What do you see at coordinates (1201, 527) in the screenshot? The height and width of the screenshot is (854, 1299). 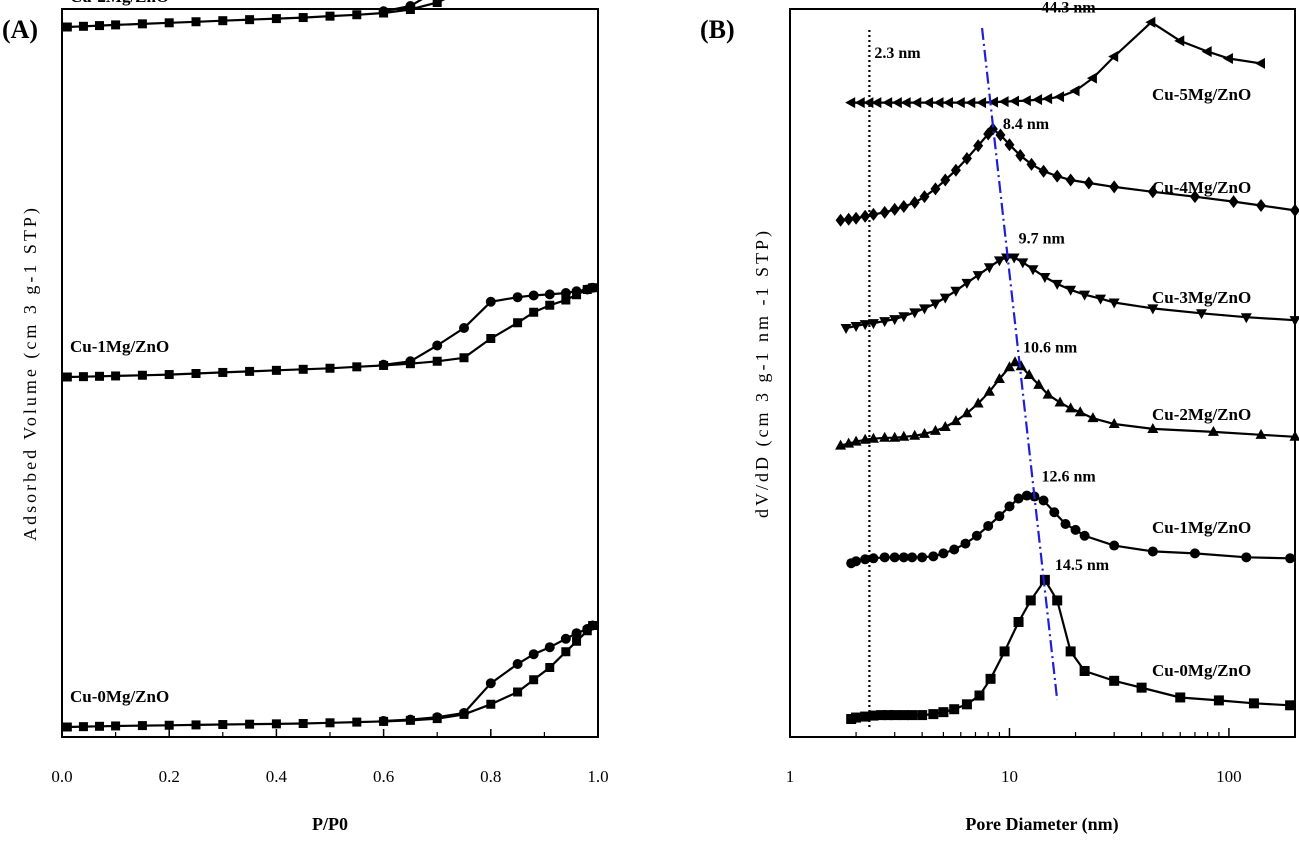 I see `panel-b-series-label-cu-1mg-zno: Cu-1Mg/ZnO` at bounding box center [1201, 527].